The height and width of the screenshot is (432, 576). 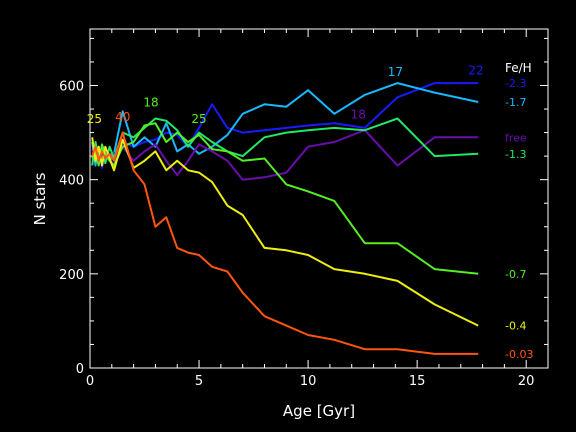 I want to click on x-tick-label: 0, so click(x=90, y=381).